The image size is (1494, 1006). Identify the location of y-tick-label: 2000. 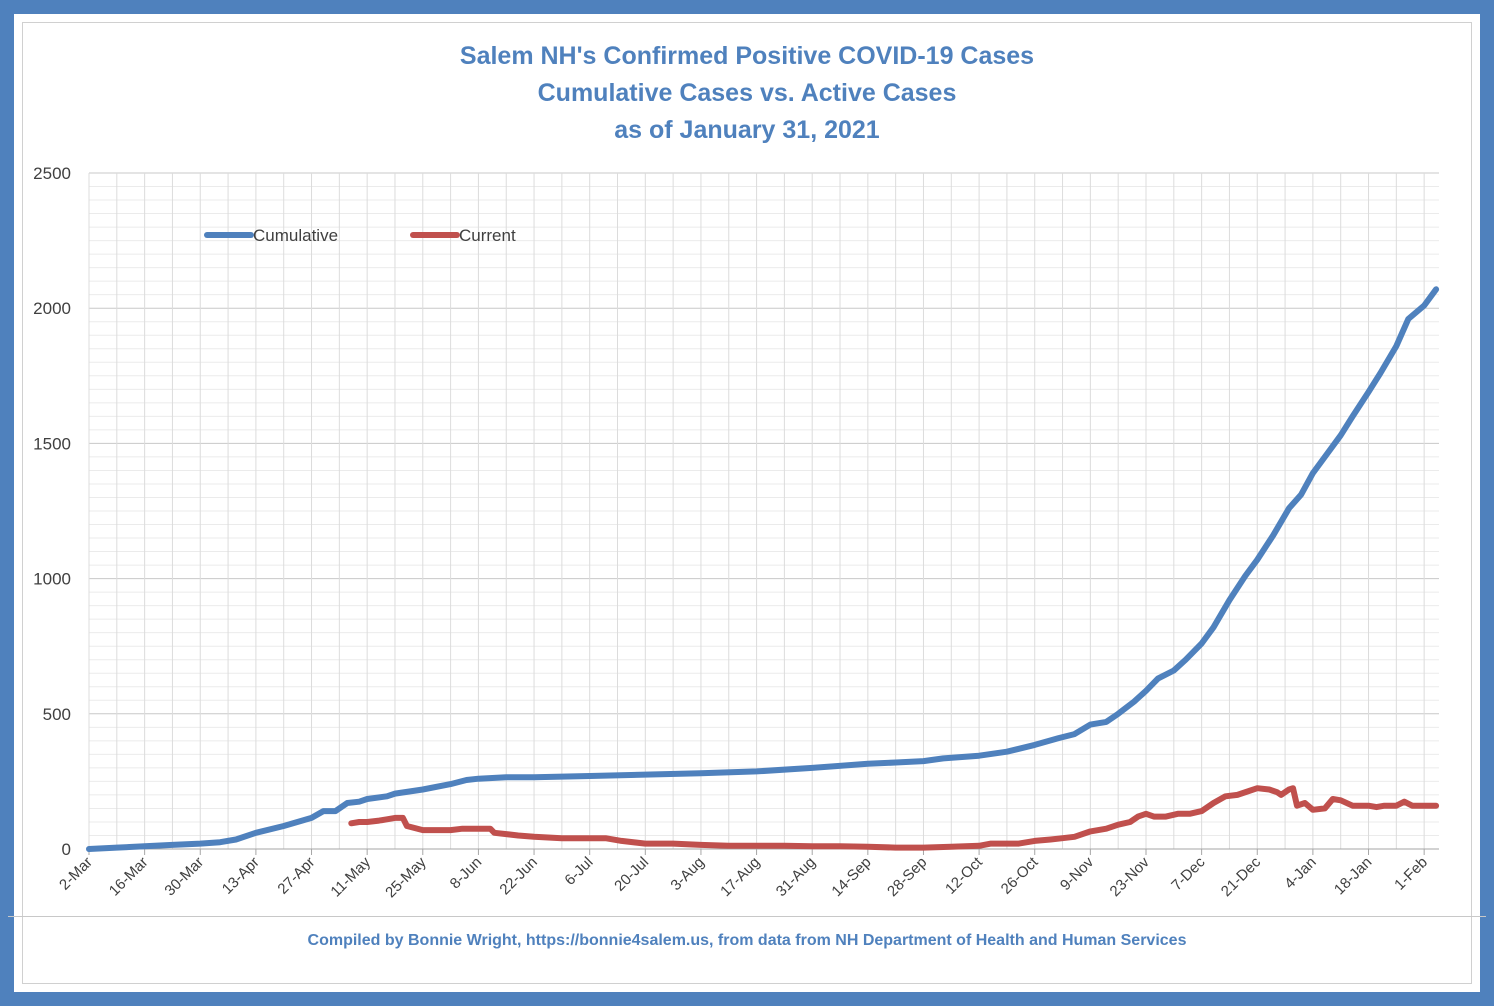
(52, 308).